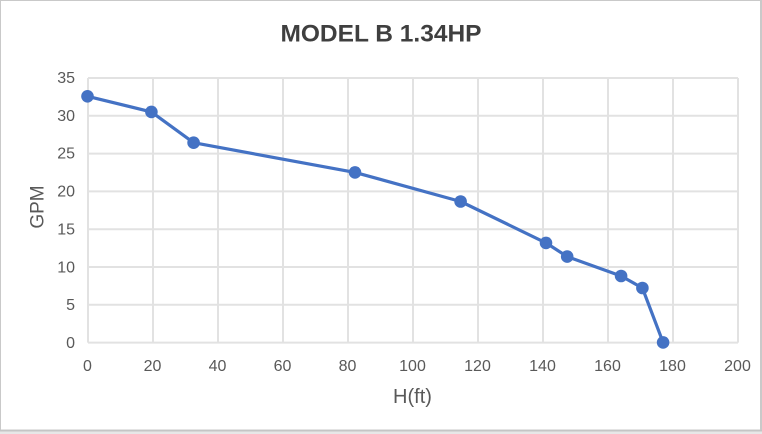 The height and width of the screenshot is (434, 762). What do you see at coordinates (672, 366) in the screenshot?
I see `svg-text: 180` at bounding box center [672, 366].